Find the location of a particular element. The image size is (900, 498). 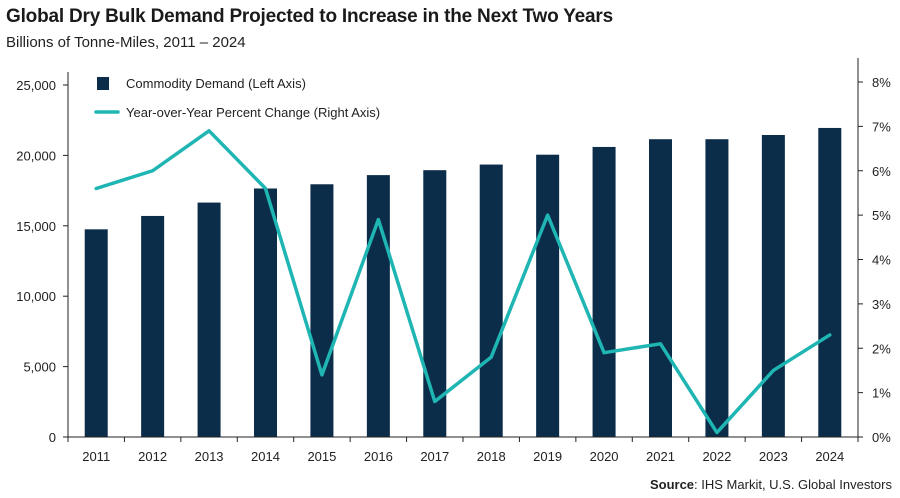

x-tick-label: 2018 is located at coordinates (491, 456).